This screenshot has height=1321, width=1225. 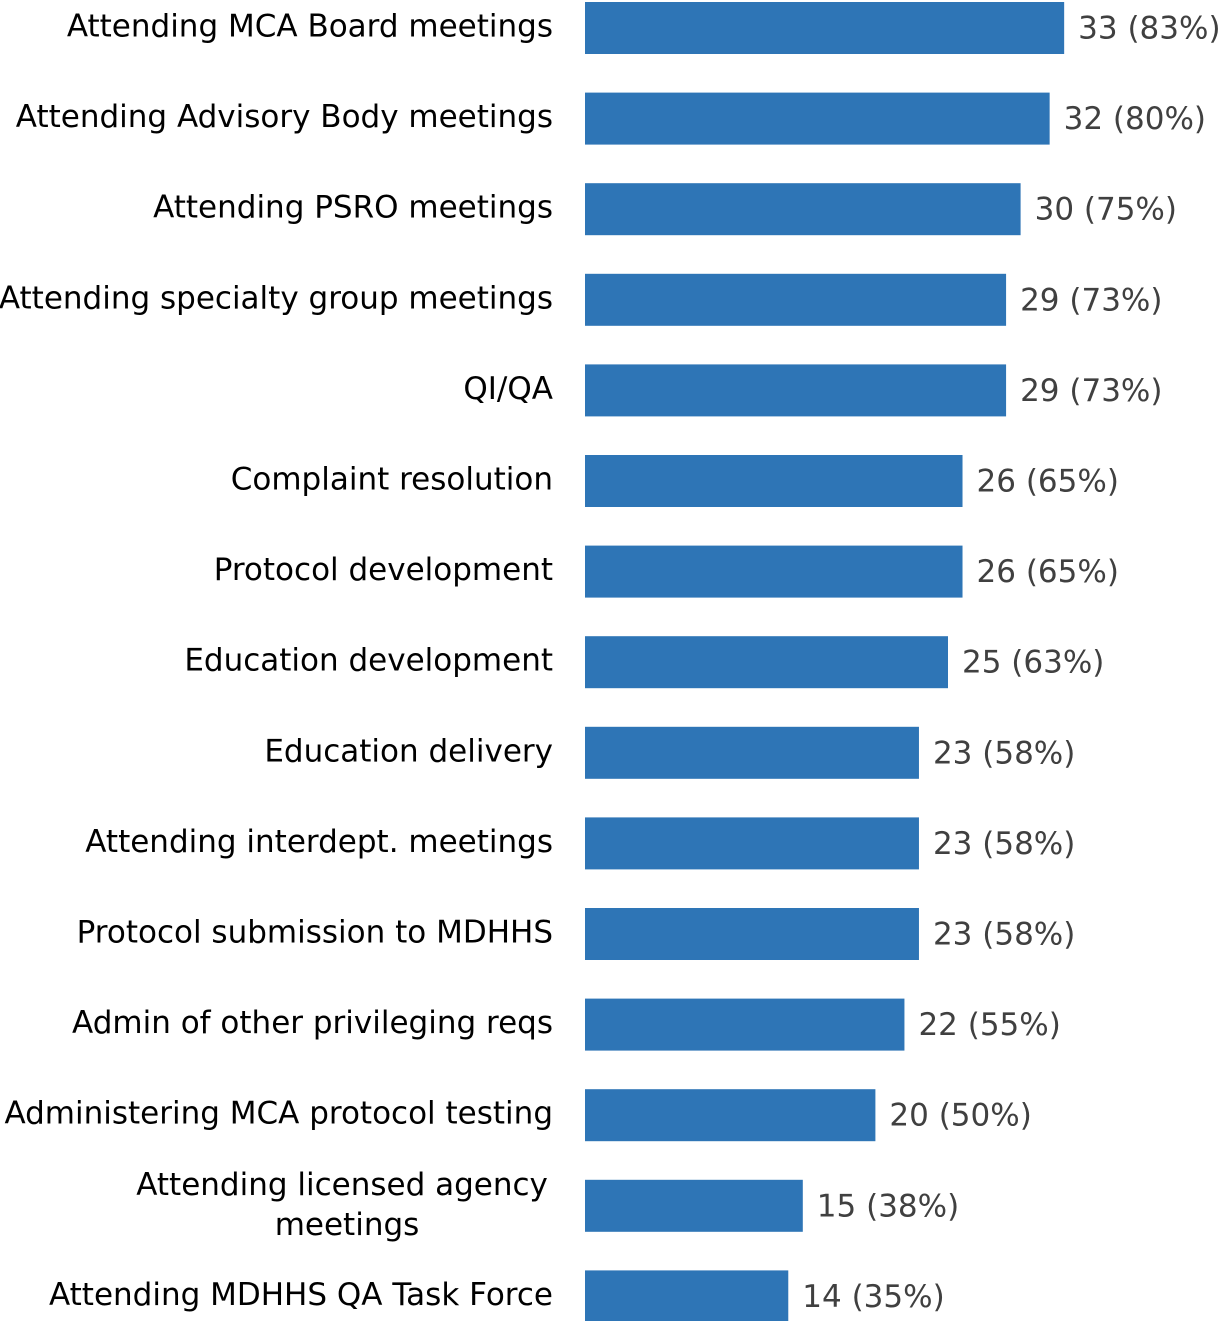 I want to click on category-label: Admin of other privileging reqs, so click(x=312, y=1023).